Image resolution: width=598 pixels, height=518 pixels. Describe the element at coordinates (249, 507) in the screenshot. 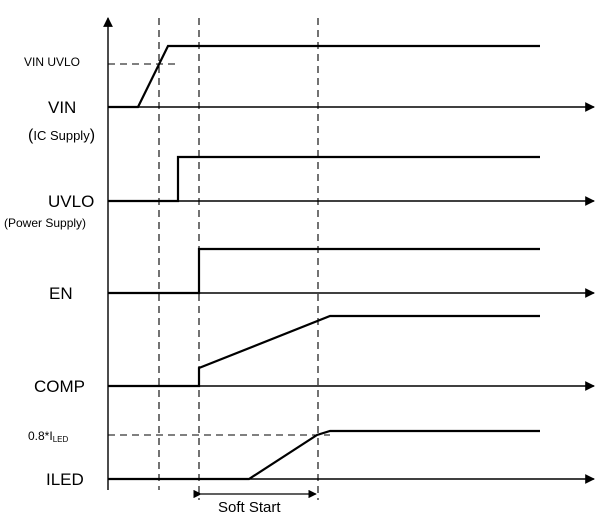

I see `soft-start-label: Soft Start` at that location.